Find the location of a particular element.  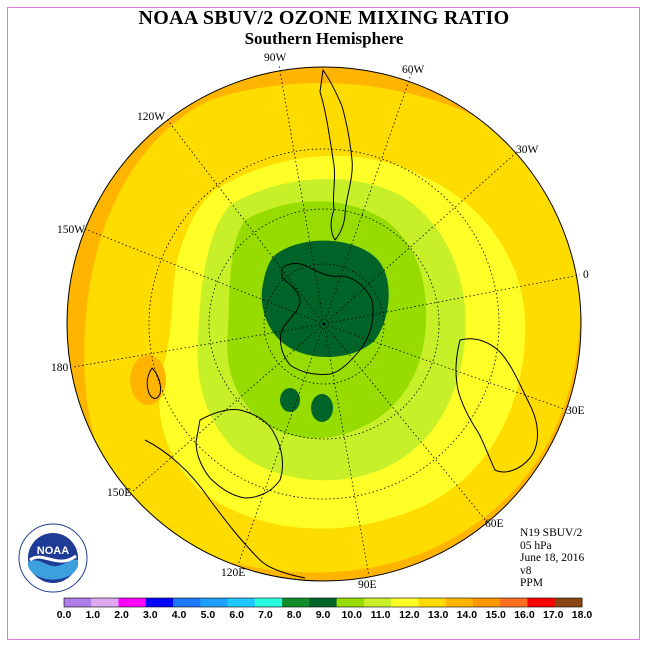

lon-label-150w: 150W is located at coordinates (71, 230).